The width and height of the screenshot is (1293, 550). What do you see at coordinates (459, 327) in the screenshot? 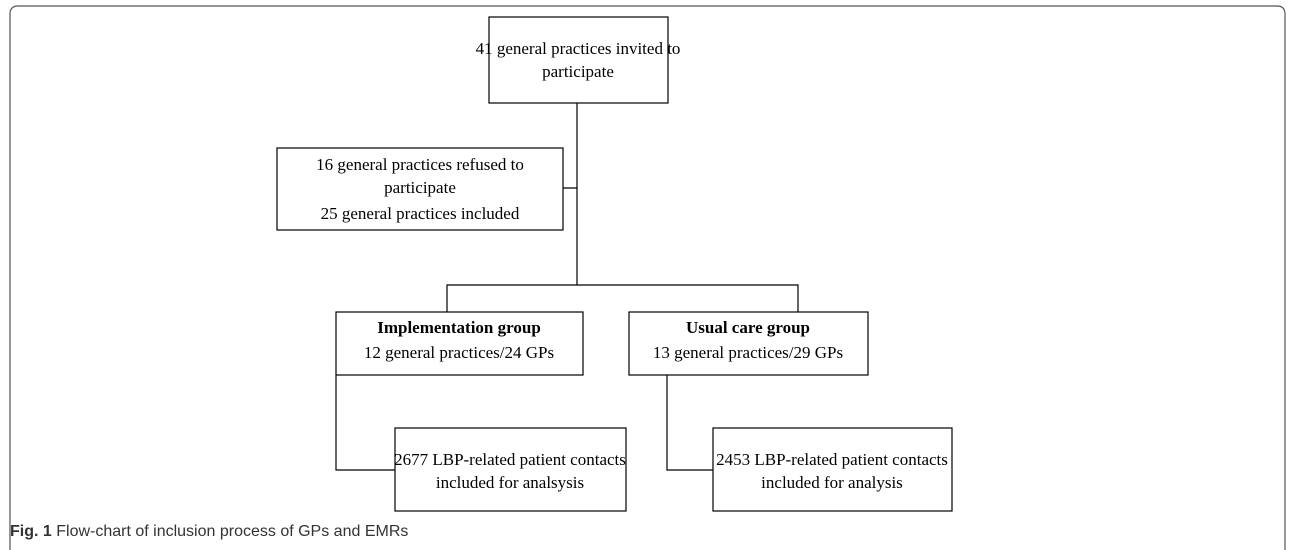
I see `node-title: Implementation group` at bounding box center [459, 327].